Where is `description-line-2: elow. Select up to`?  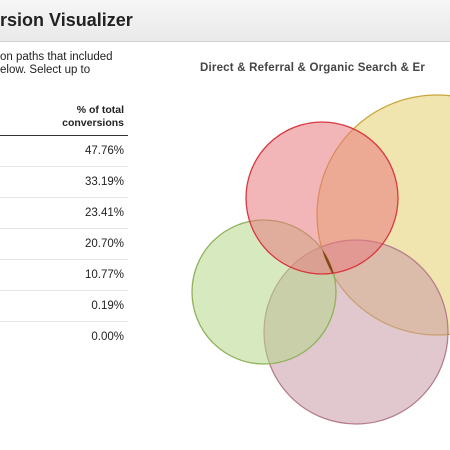 description-line-2: elow. Select up to is located at coordinates (45, 70).